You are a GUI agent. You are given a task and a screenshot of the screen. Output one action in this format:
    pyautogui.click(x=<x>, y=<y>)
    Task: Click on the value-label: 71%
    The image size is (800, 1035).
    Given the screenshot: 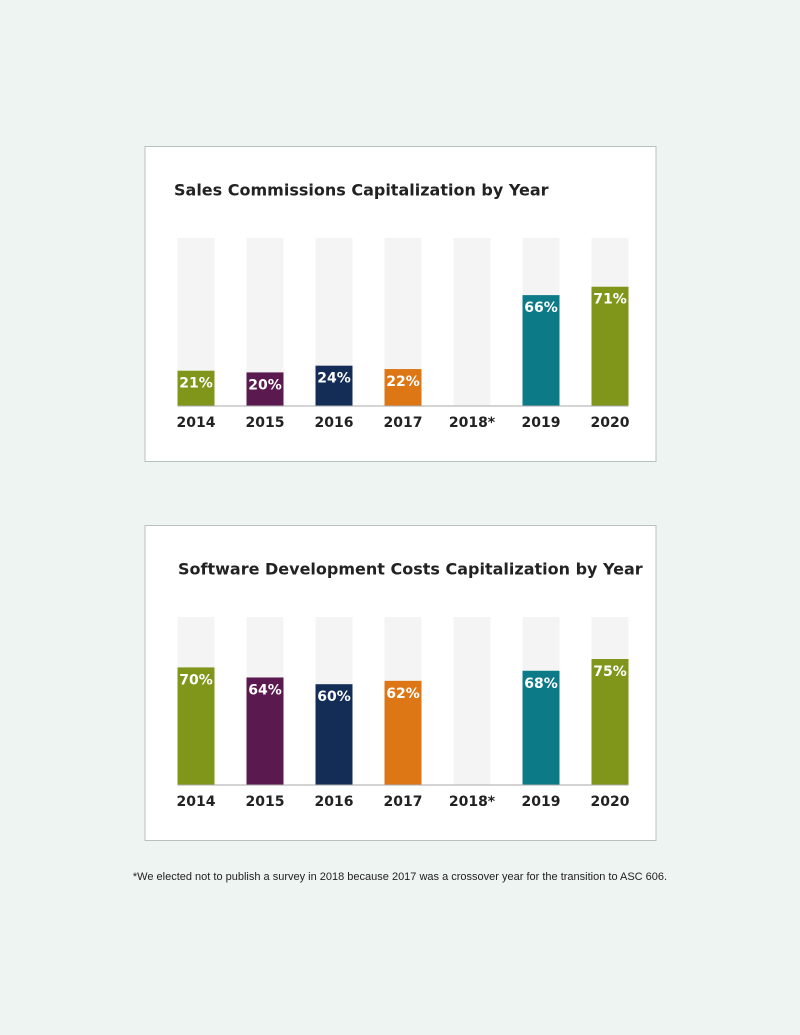 What is the action you would take?
    pyautogui.click(x=610, y=300)
    